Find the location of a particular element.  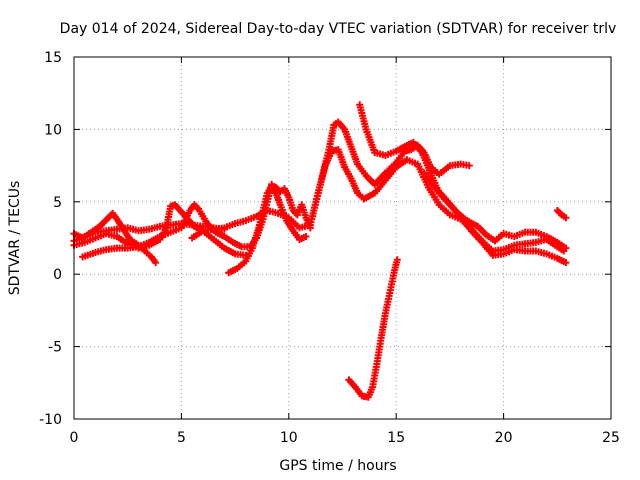

y-tick-label: -5 is located at coordinates (55, 348).